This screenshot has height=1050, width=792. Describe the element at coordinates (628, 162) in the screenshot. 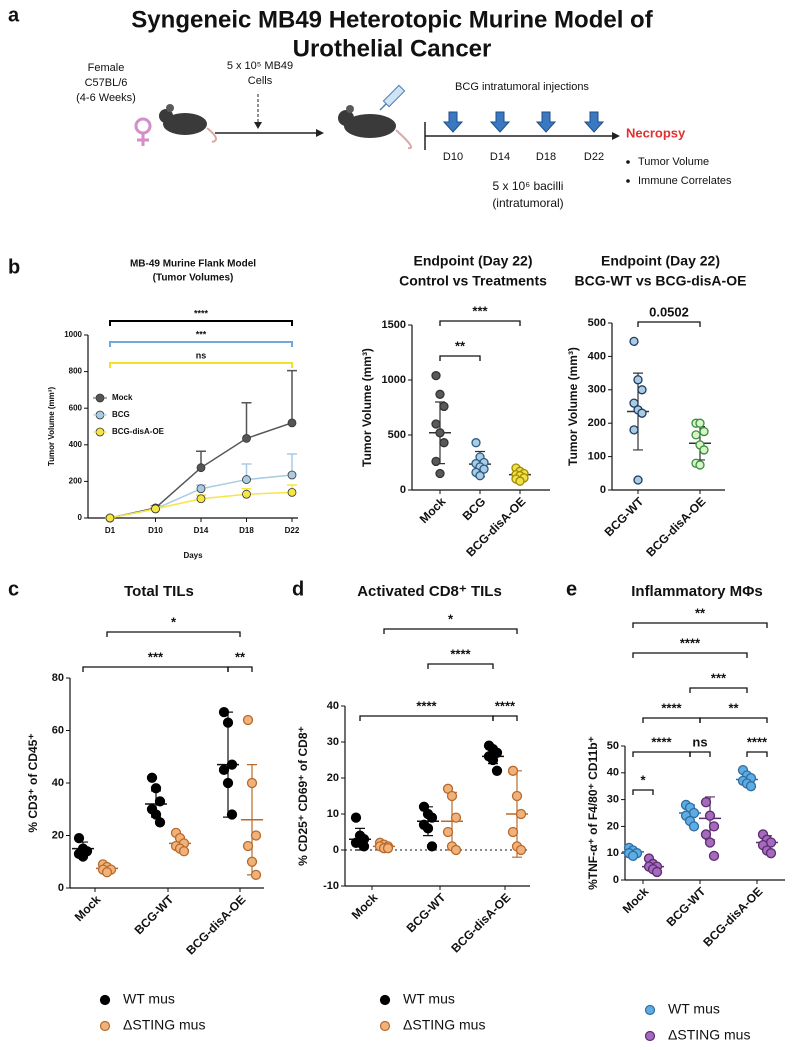

I see `bullet` at that location.